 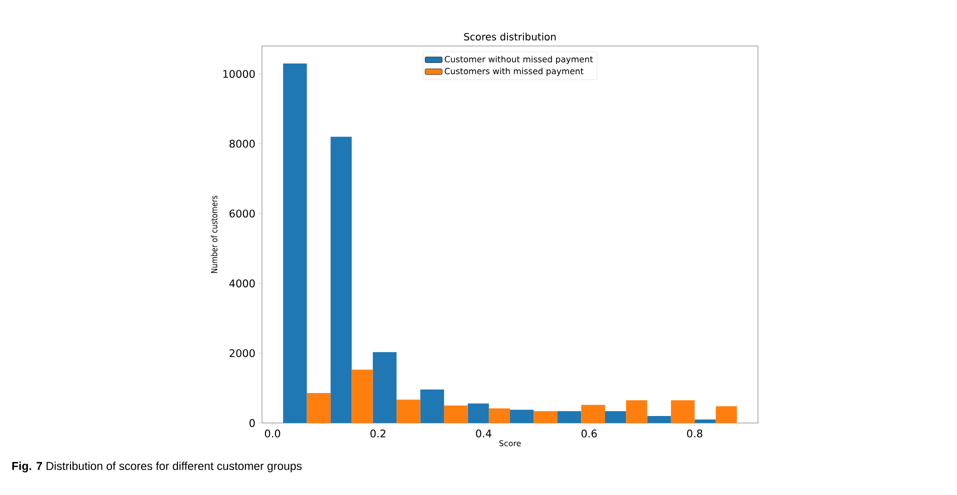 What do you see at coordinates (518, 60) in the screenshot?
I see `legend-label: Customer without missed payment` at bounding box center [518, 60].